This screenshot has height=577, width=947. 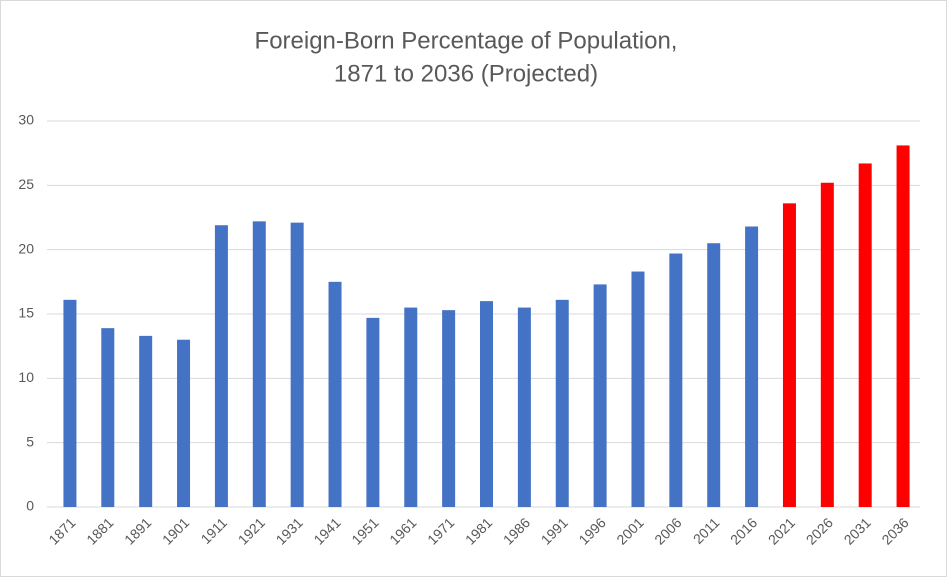 What do you see at coordinates (30, 441) in the screenshot?
I see `y-tick-label: 5` at bounding box center [30, 441].